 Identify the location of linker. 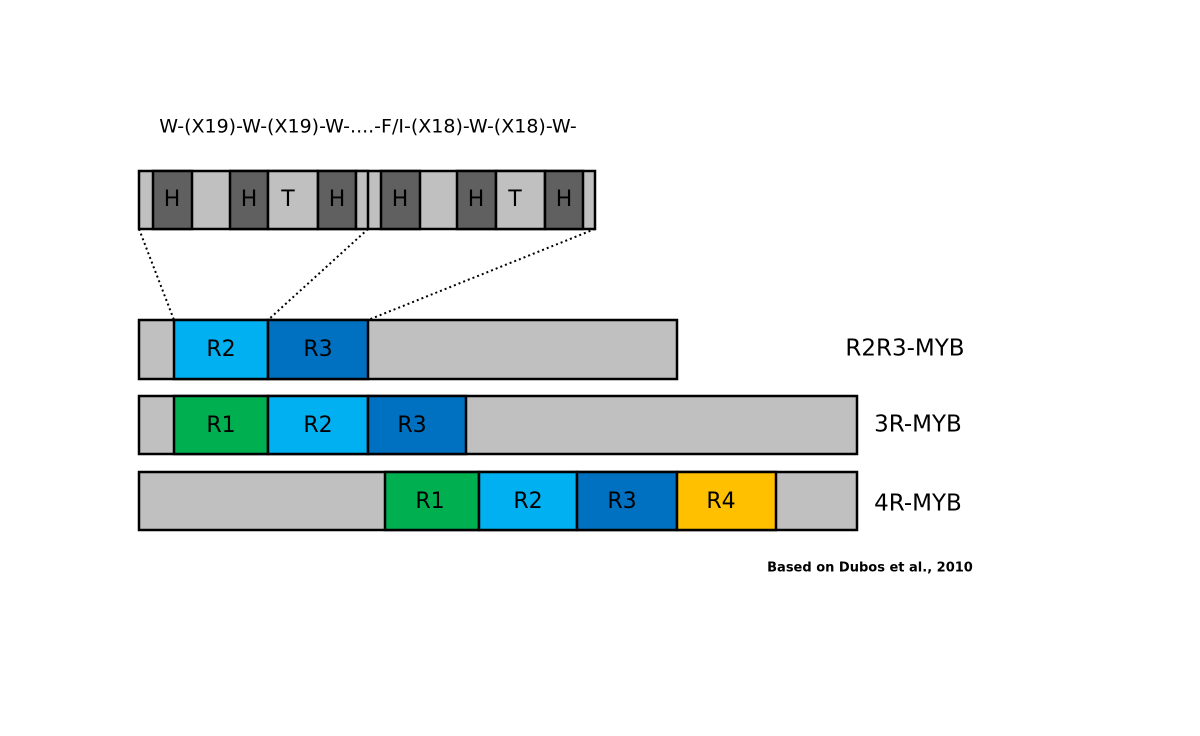
(362, 200).